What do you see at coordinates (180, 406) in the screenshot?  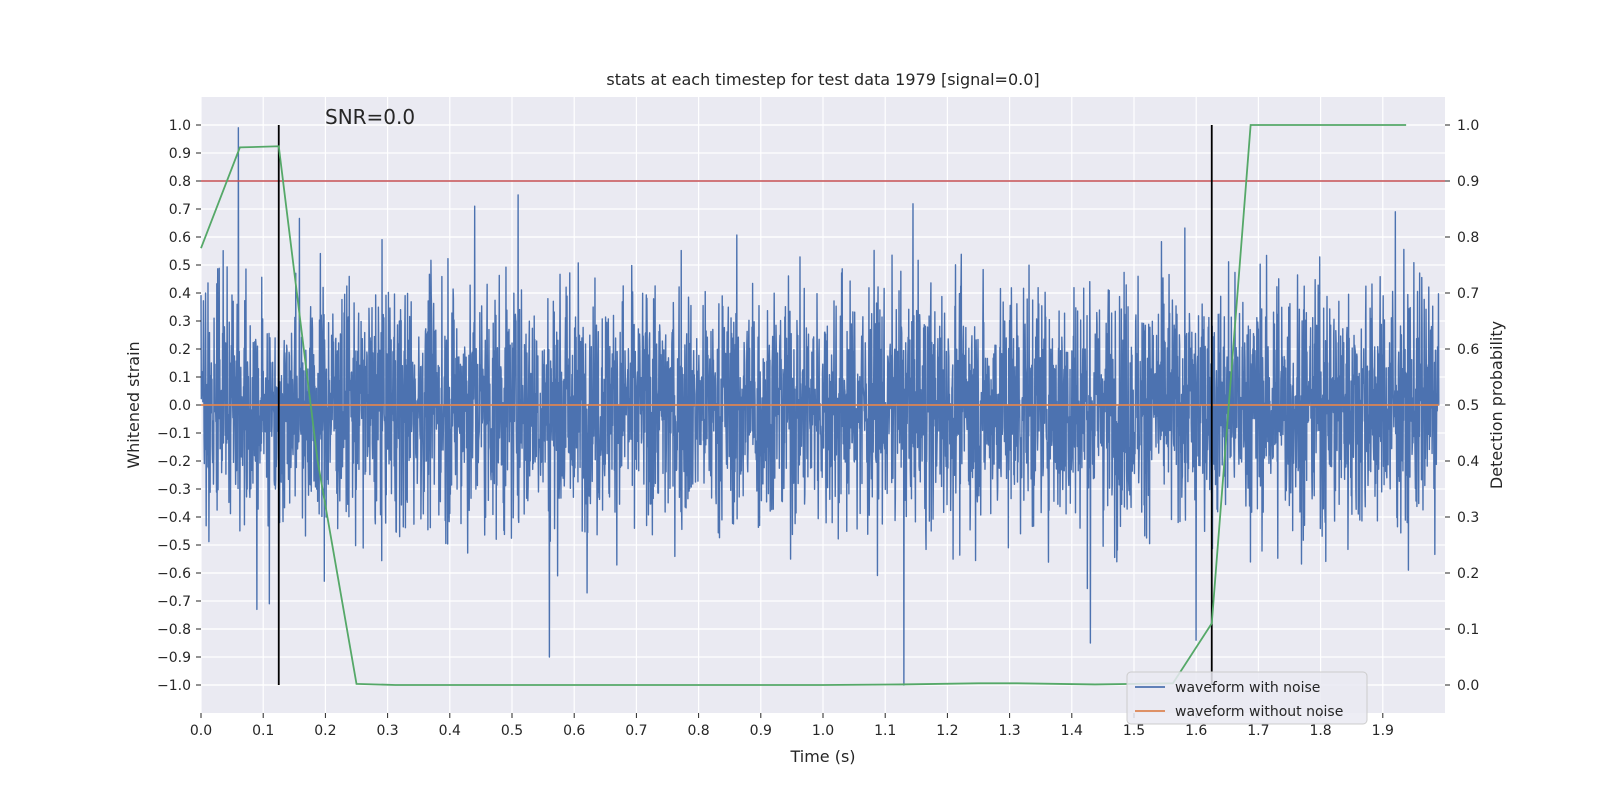 I see `y-tick-label: 0.0` at bounding box center [180, 406].